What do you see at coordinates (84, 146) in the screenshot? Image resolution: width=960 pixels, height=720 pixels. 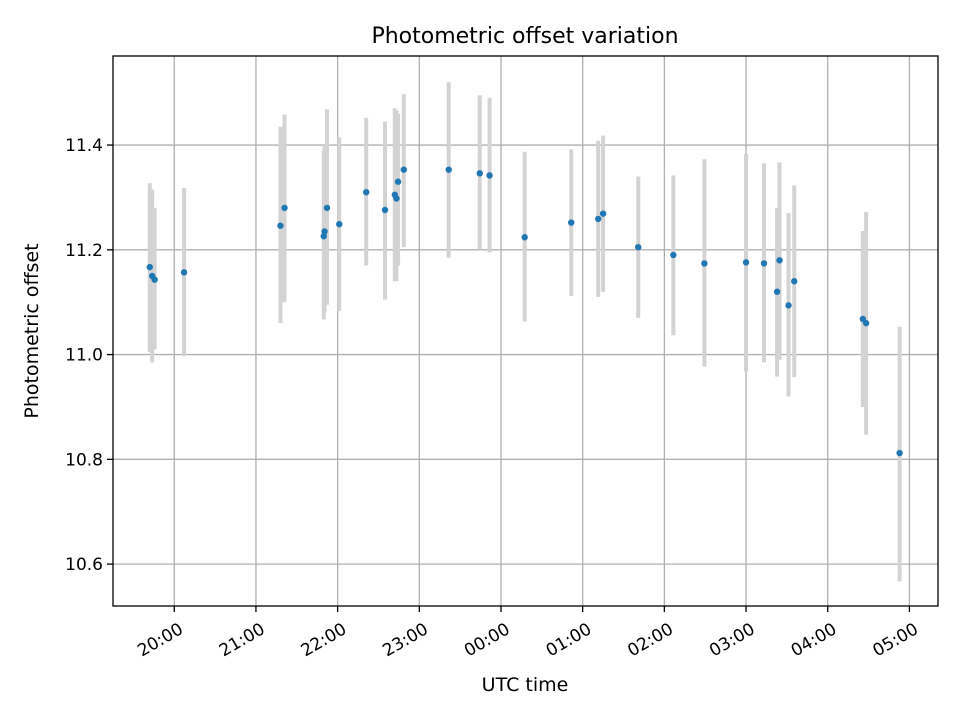 I see `y-tick-label: 11.4` at bounding box center [84, 146].